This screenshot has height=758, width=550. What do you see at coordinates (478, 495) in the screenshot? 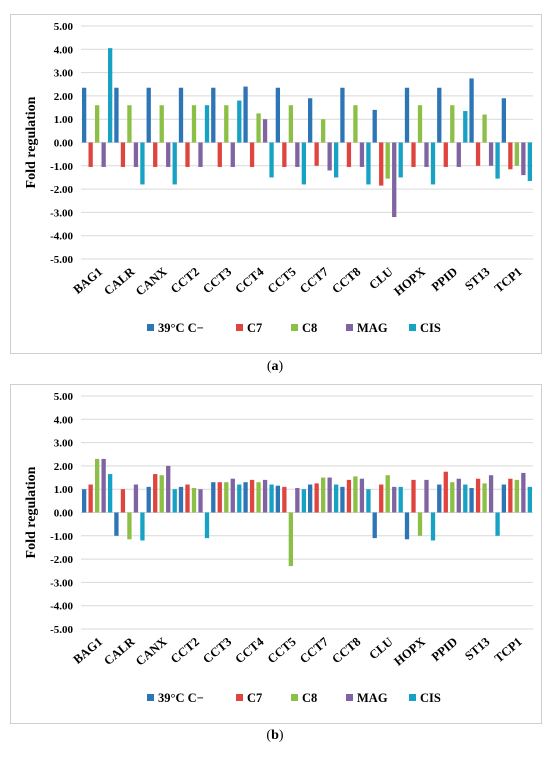
I see `bar-b-st13-c7` at bounding box center [478, 495].